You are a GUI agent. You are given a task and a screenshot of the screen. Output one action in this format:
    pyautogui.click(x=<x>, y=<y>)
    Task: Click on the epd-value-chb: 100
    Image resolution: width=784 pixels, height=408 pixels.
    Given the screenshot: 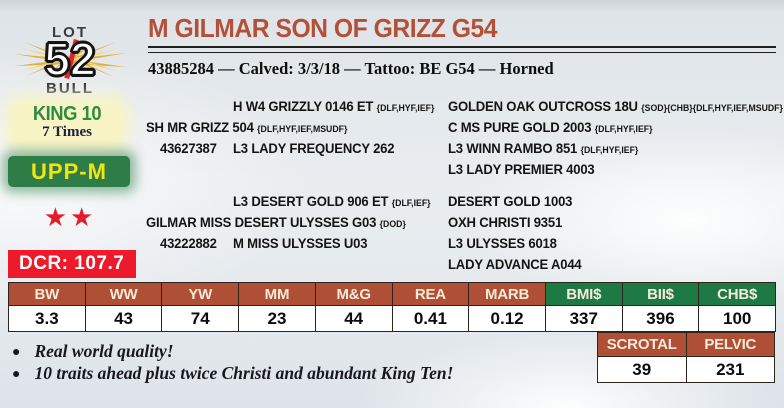 What is the action you would take?
    pyautogui.click(x=737, y=318)
    